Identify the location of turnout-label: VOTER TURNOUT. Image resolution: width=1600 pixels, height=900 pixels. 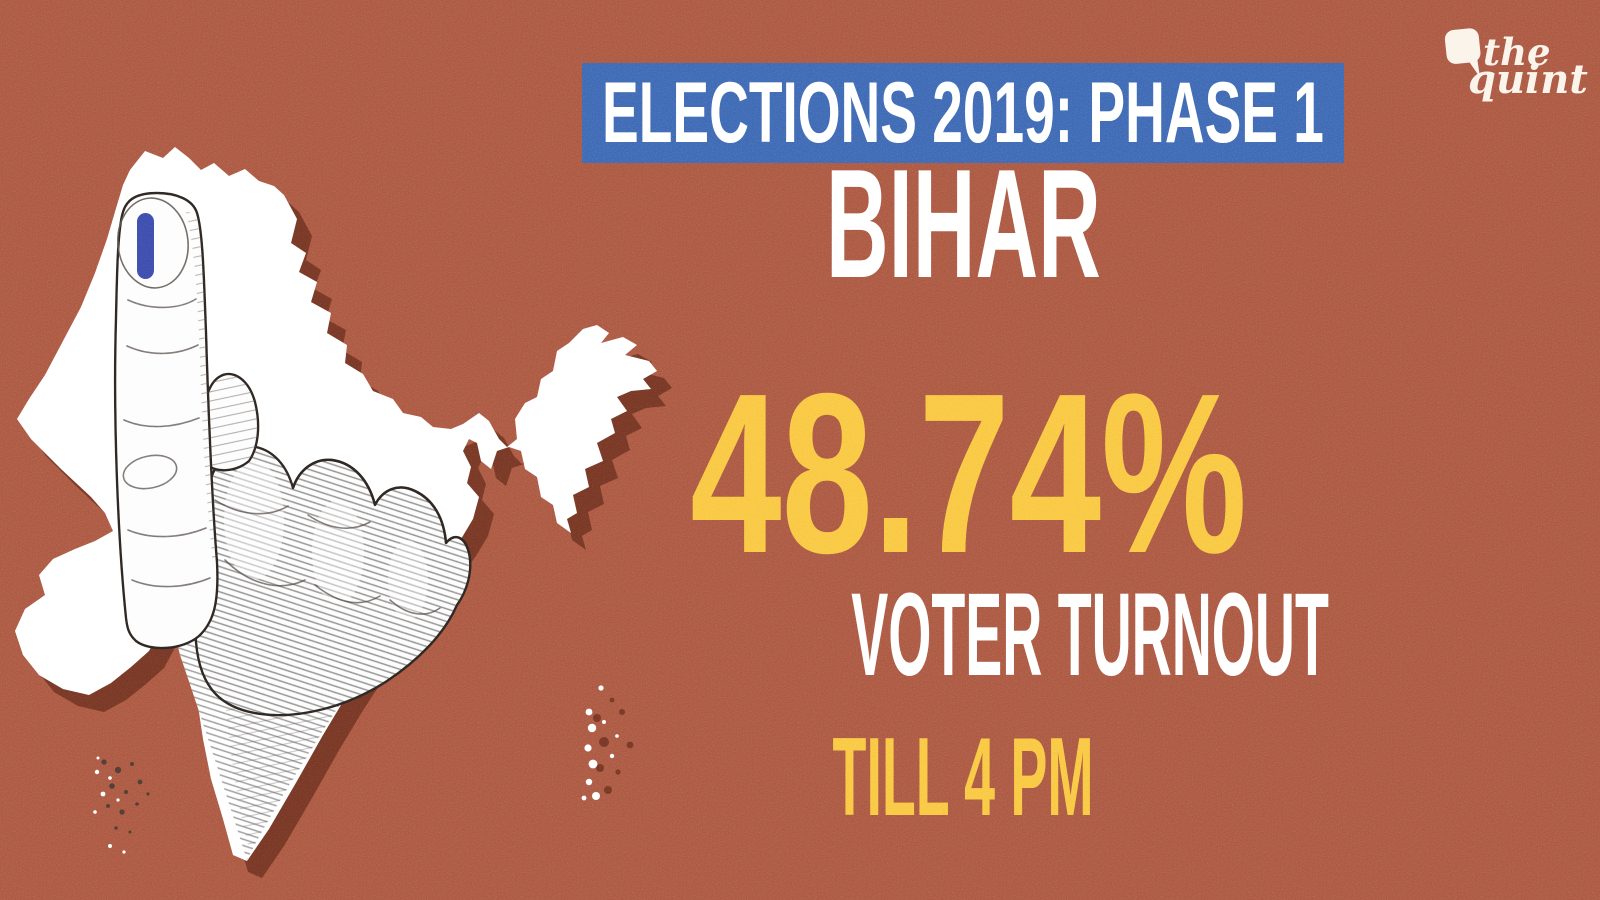
(963, 635).